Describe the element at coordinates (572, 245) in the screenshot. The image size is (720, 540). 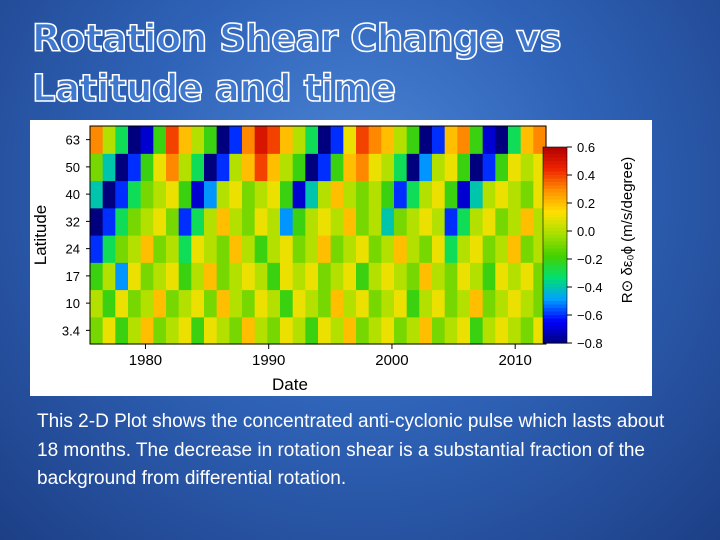
I see `colorbar: 0.6 0.4 0.2 0.0 −0.2 −0.4 −0.6 −0.8` at that location.